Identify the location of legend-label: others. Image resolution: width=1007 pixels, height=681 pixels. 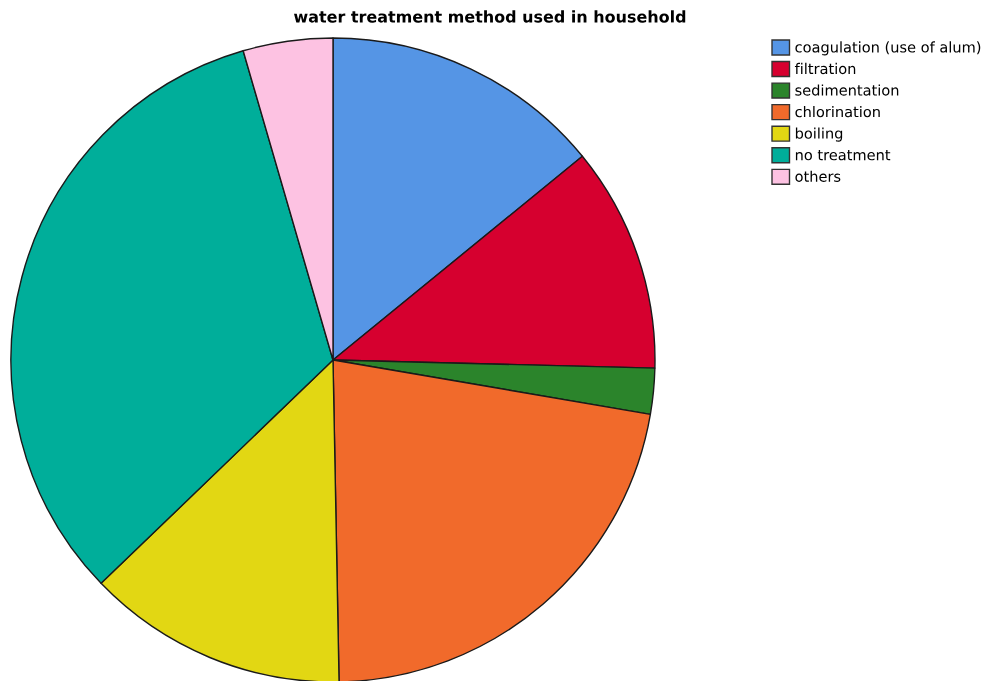
(818, 176).